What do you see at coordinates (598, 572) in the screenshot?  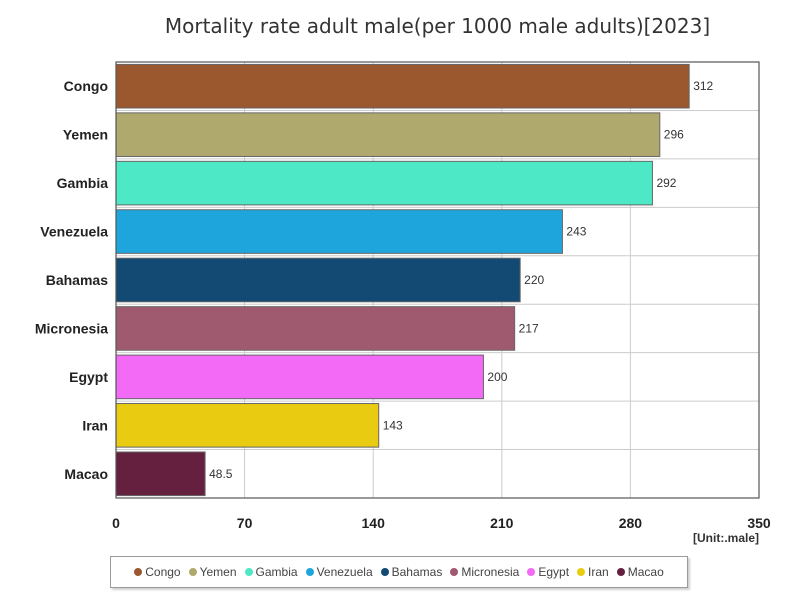 I see `legend-label: Iran` at bounding box center [598, 572].